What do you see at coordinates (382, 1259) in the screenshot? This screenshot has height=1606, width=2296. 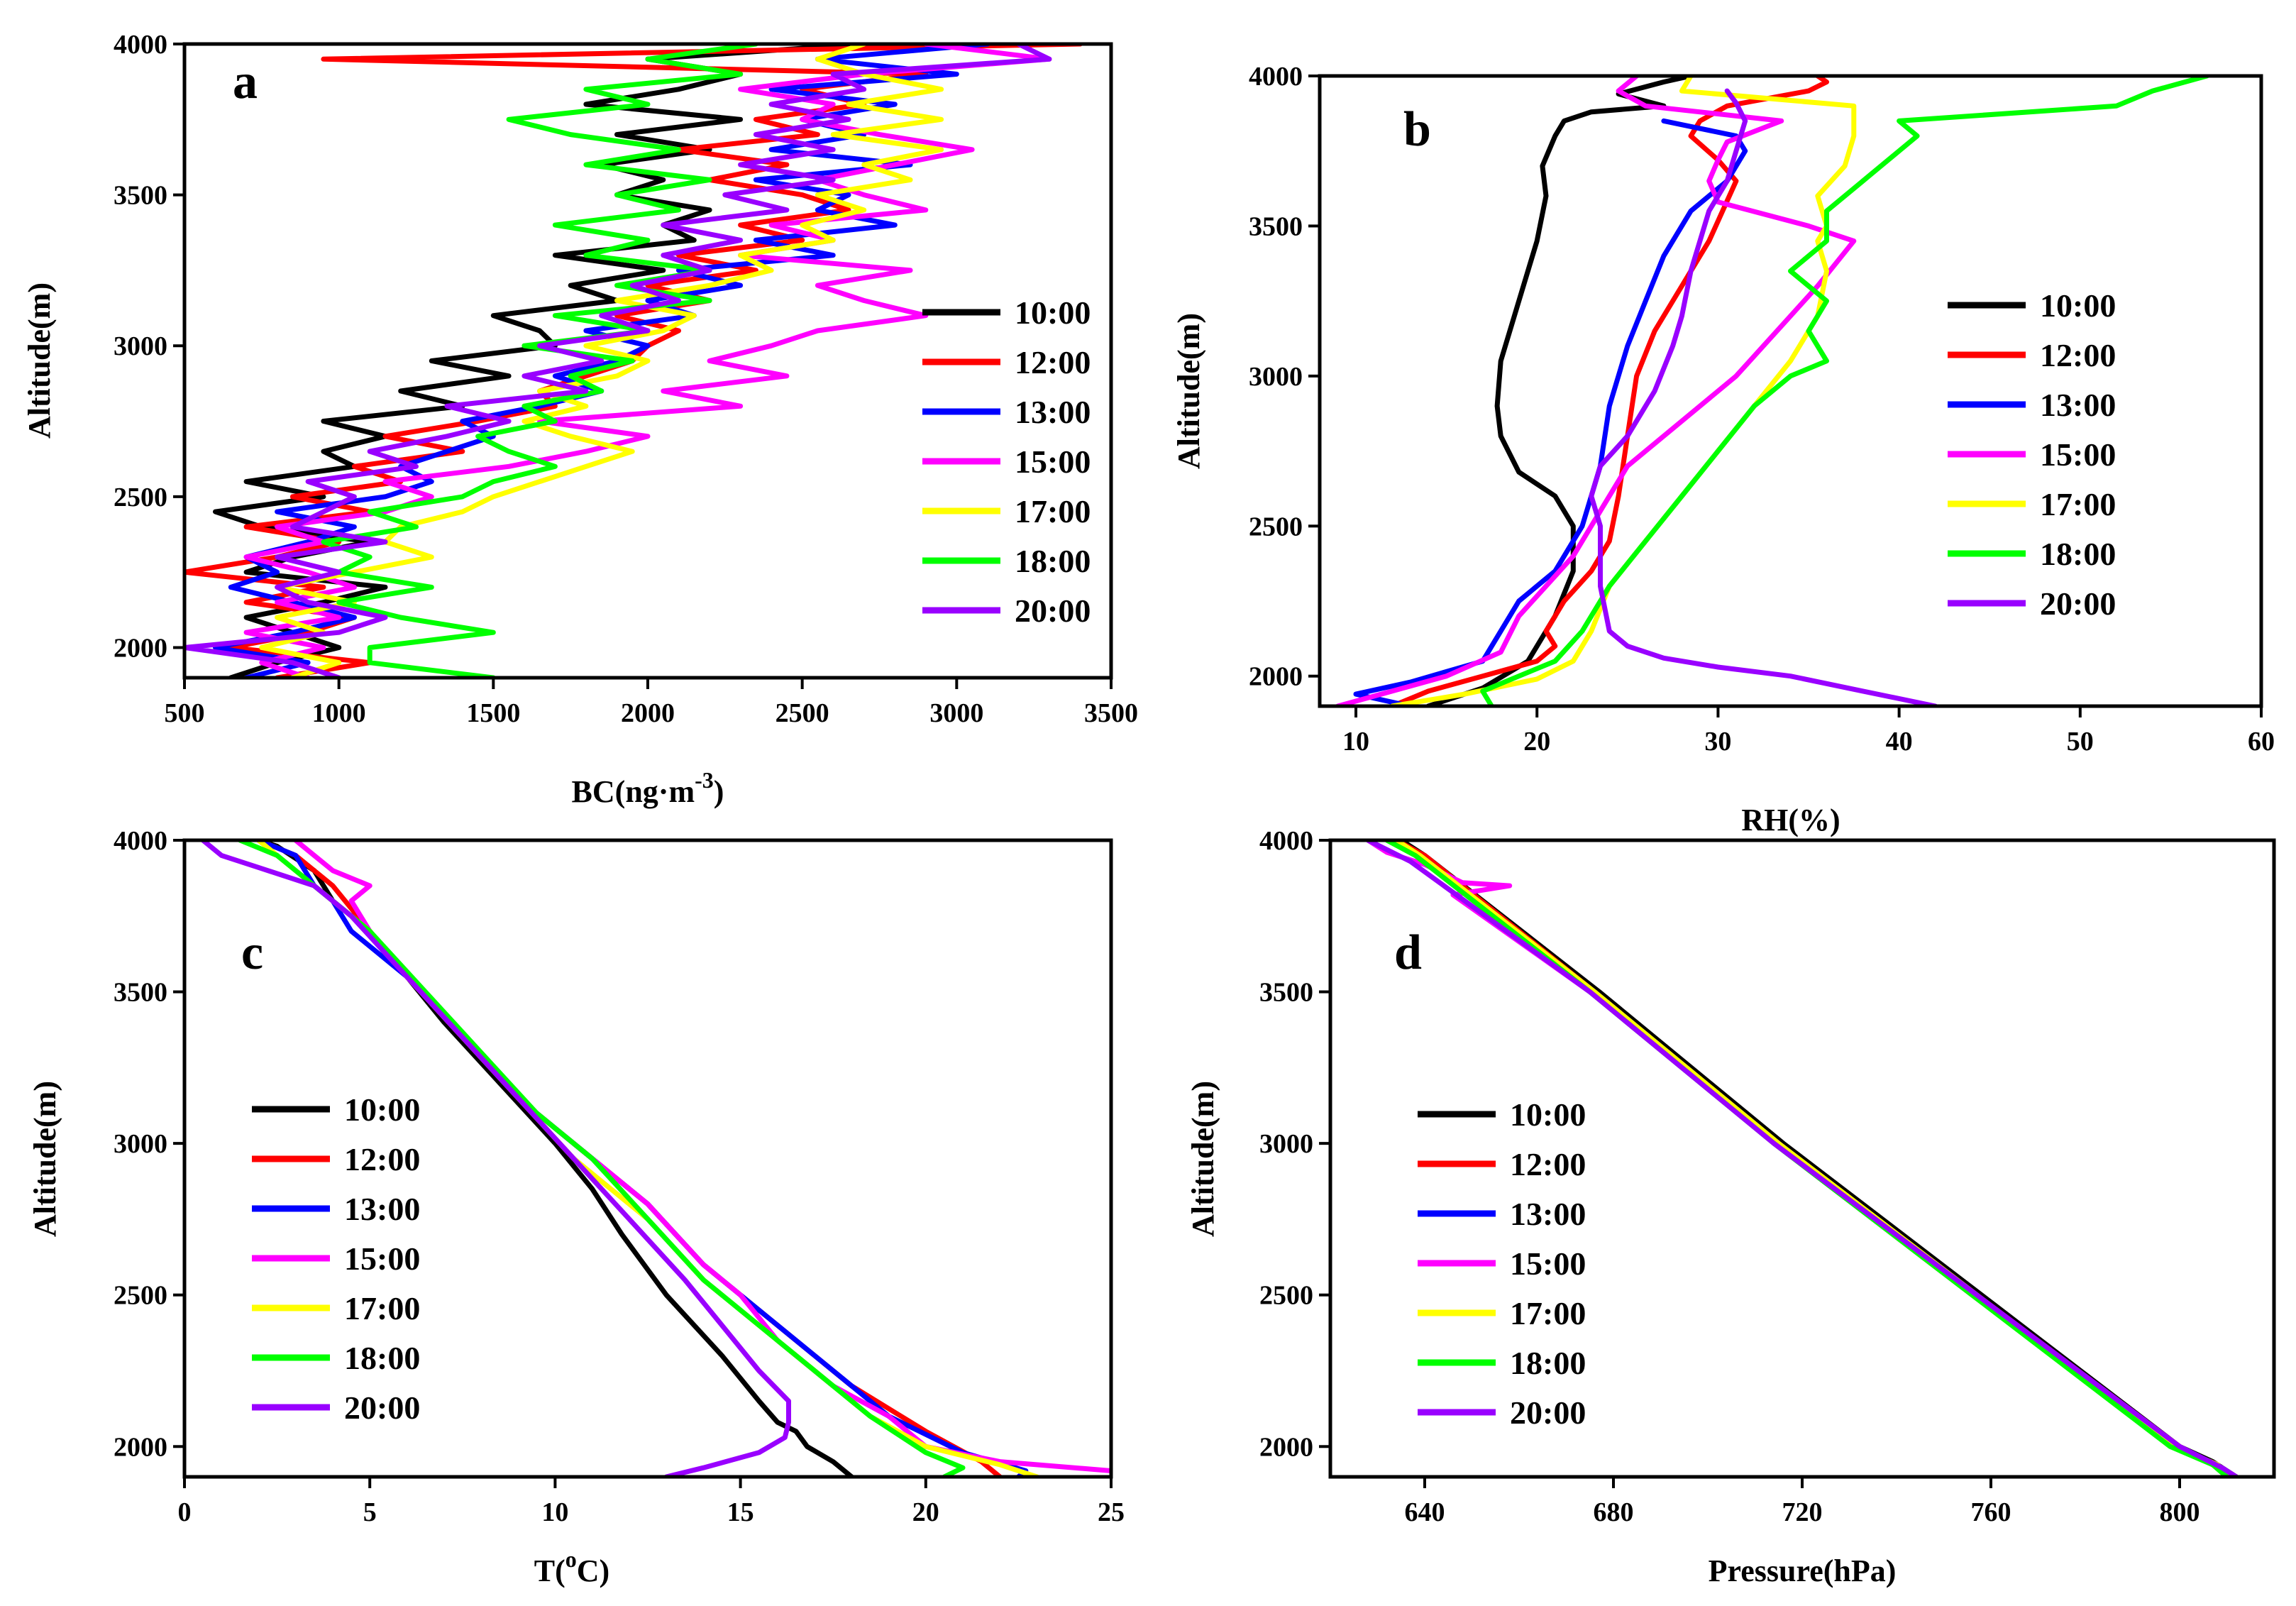 I see `panel-c-legend-label-1500: 15:00` at bounding box center [382, 1259].